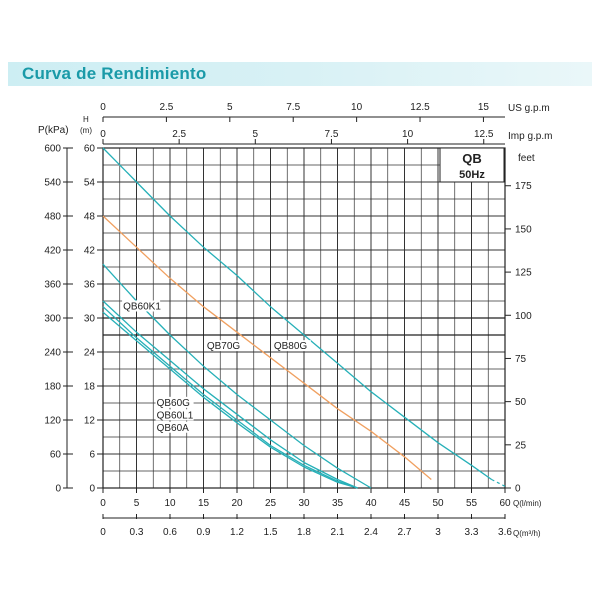 Image resolution: width=600 pixels, height=600 pixels. I want to click on us-gpm-tick-label: 10, so click(357, 107).